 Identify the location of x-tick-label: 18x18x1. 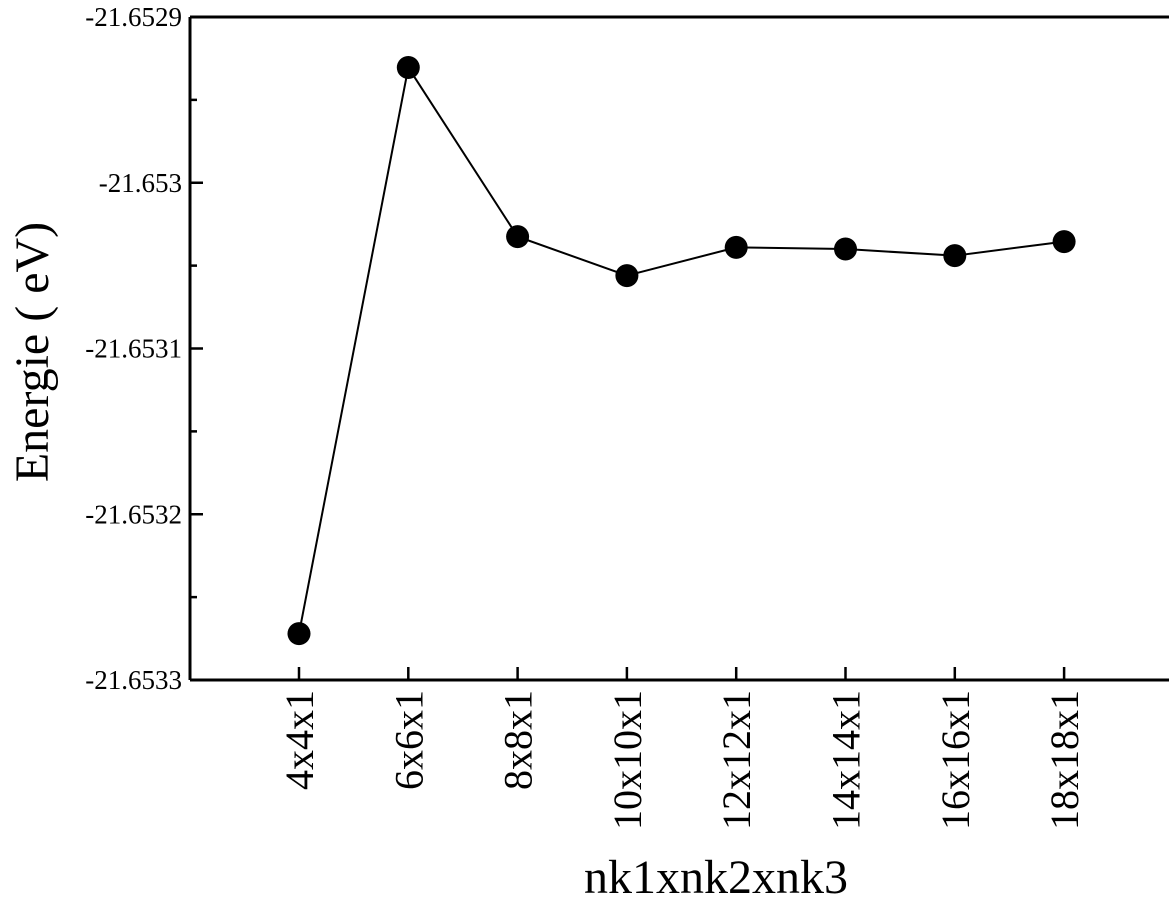
(1064, 760).